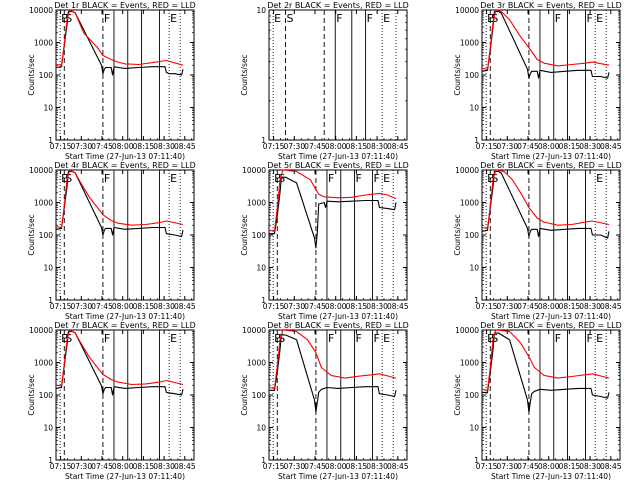  Describe the element at coordinates (125, 476) in the screenshot. I see `panel-7-xlabel: Start Time (27-Jun-13 07:11:40)` at that location.